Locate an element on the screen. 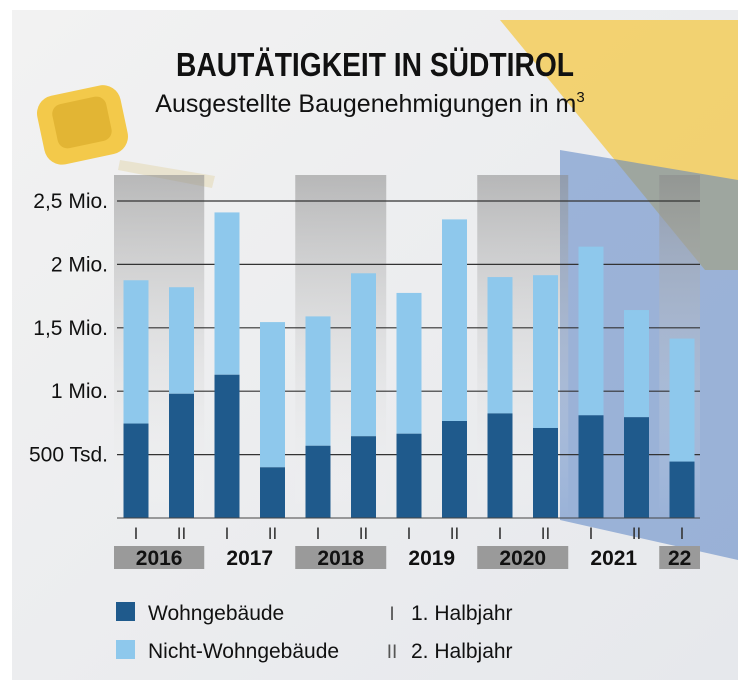 This screenshot has width=750, height=694. year-label-band-2018 is located at coordinates (341, 557).